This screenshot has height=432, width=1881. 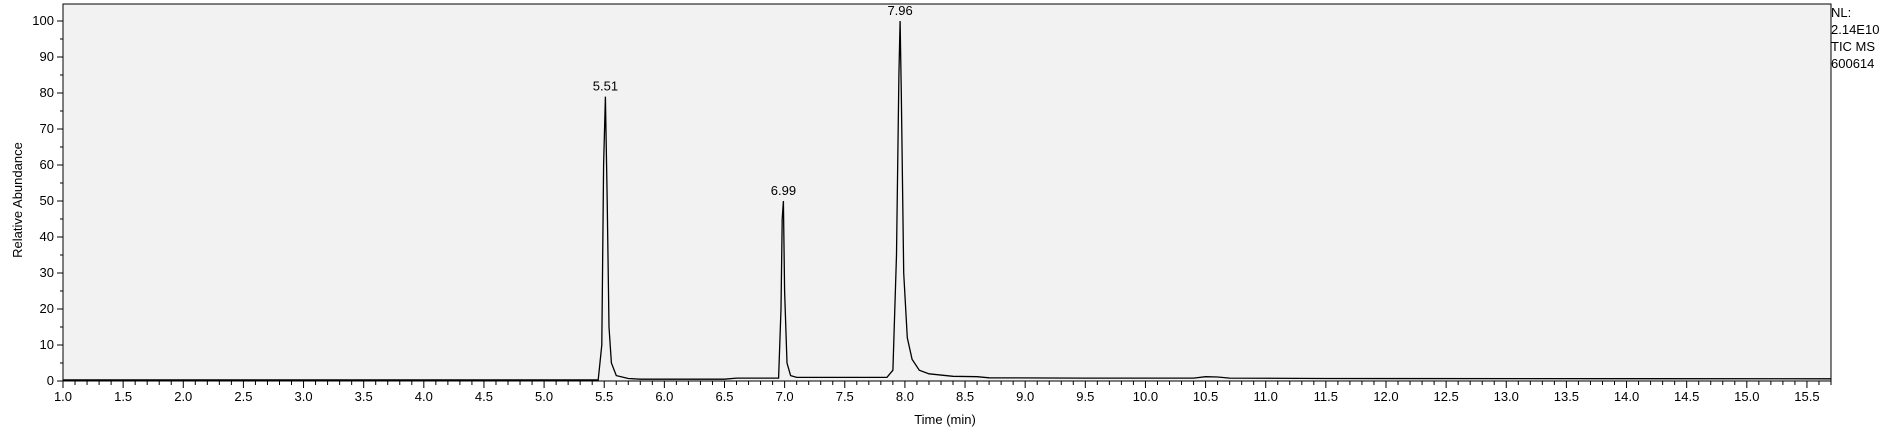 I want to click on file-name: 600614, so click(x=1853, y=63).